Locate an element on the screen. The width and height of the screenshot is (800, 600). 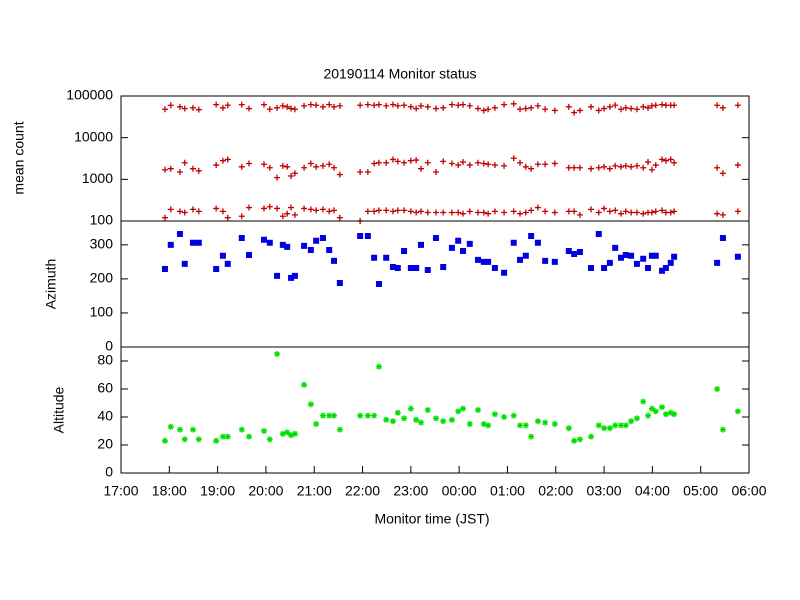
x-tick-label: 03:00 is located at coordinates (604, 491).